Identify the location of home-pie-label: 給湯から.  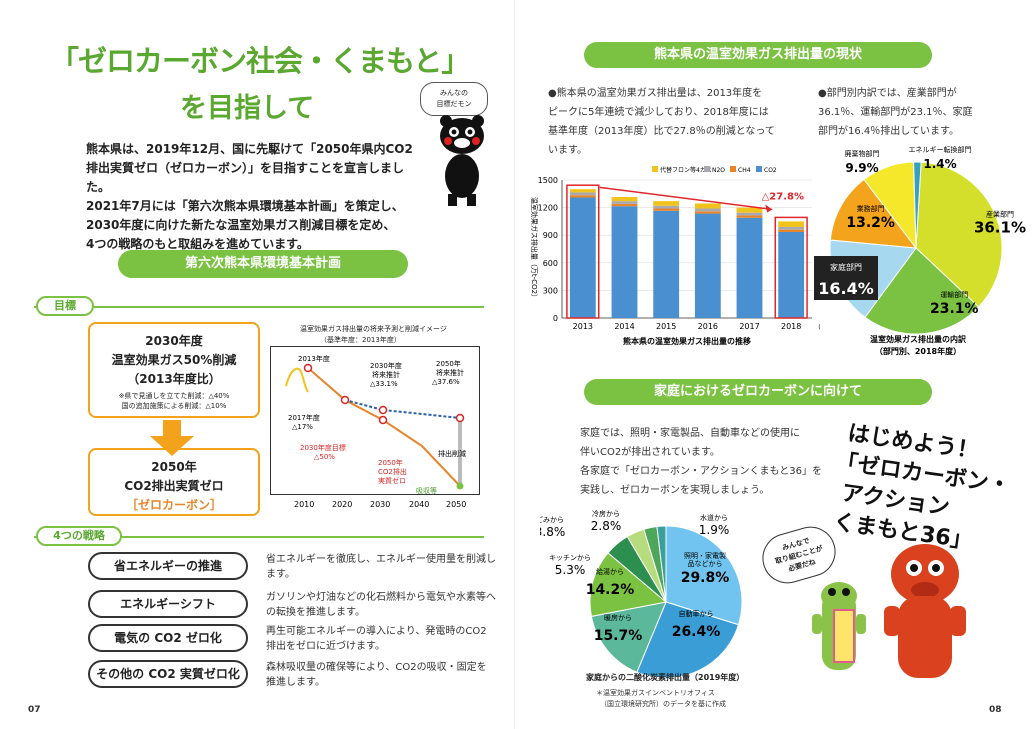
(610, 571).